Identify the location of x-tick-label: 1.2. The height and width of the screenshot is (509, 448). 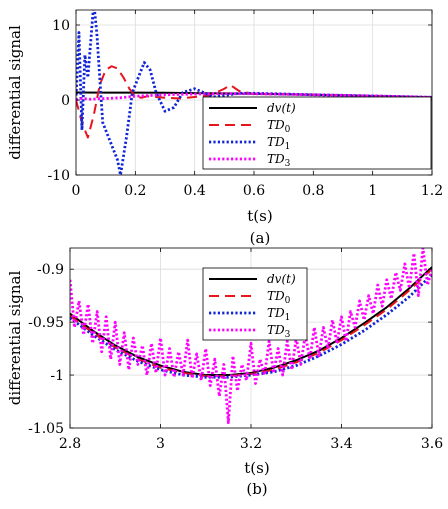
(432, 191).